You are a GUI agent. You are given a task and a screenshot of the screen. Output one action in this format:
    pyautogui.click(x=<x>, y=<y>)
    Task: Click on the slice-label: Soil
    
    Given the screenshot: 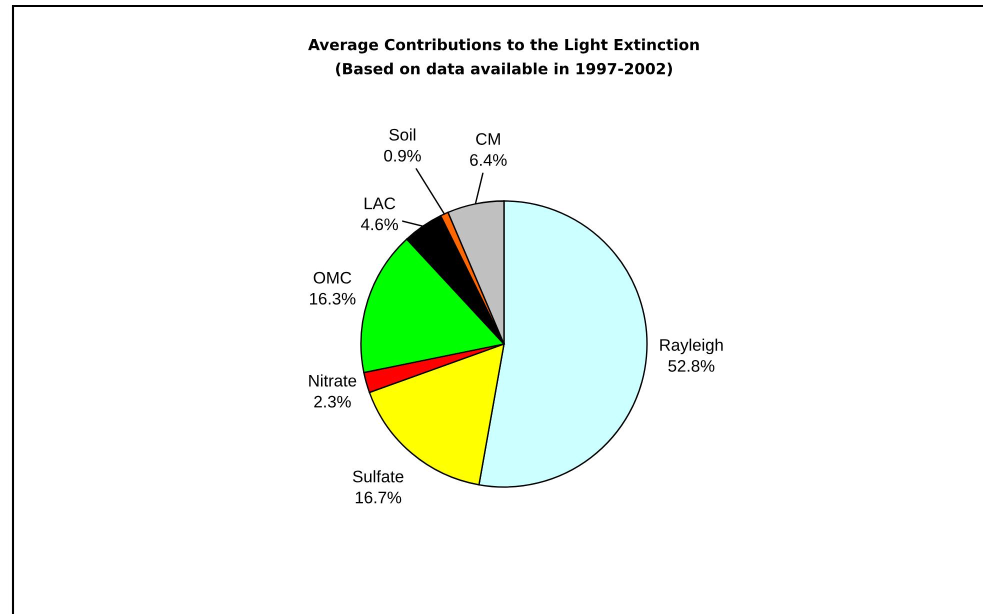 What is the action you would take?
    pyautogui.click(x=402, y=134)
    